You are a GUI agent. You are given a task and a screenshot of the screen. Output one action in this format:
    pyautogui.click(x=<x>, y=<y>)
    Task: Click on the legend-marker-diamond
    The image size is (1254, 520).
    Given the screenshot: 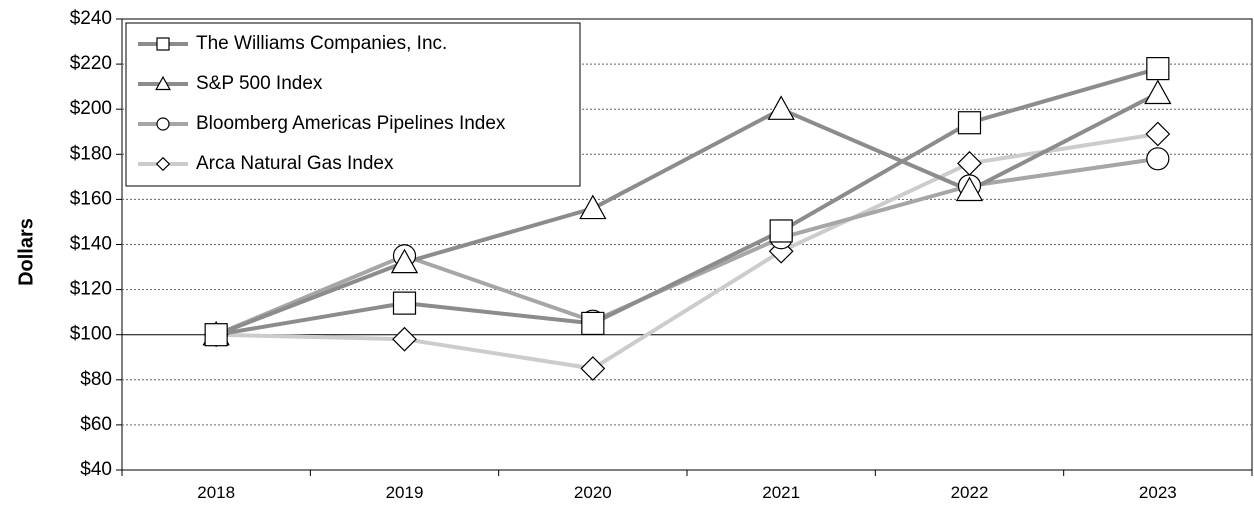 What is the action you would take?
    pyautogui.click(x=163, y=164)
    